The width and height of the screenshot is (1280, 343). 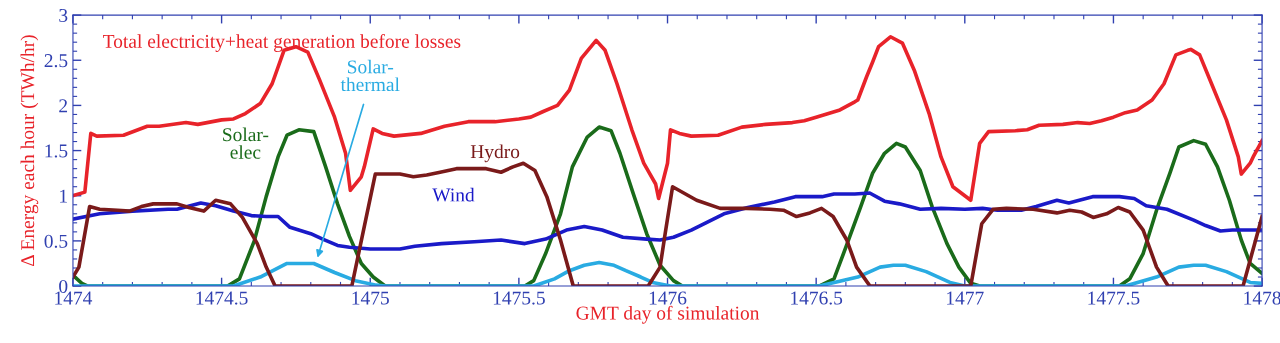 What do you see at coordinates (817, 298) in the screenshot?
I see `x-tick-label: 1476.5` at bounding box center [817, 298].